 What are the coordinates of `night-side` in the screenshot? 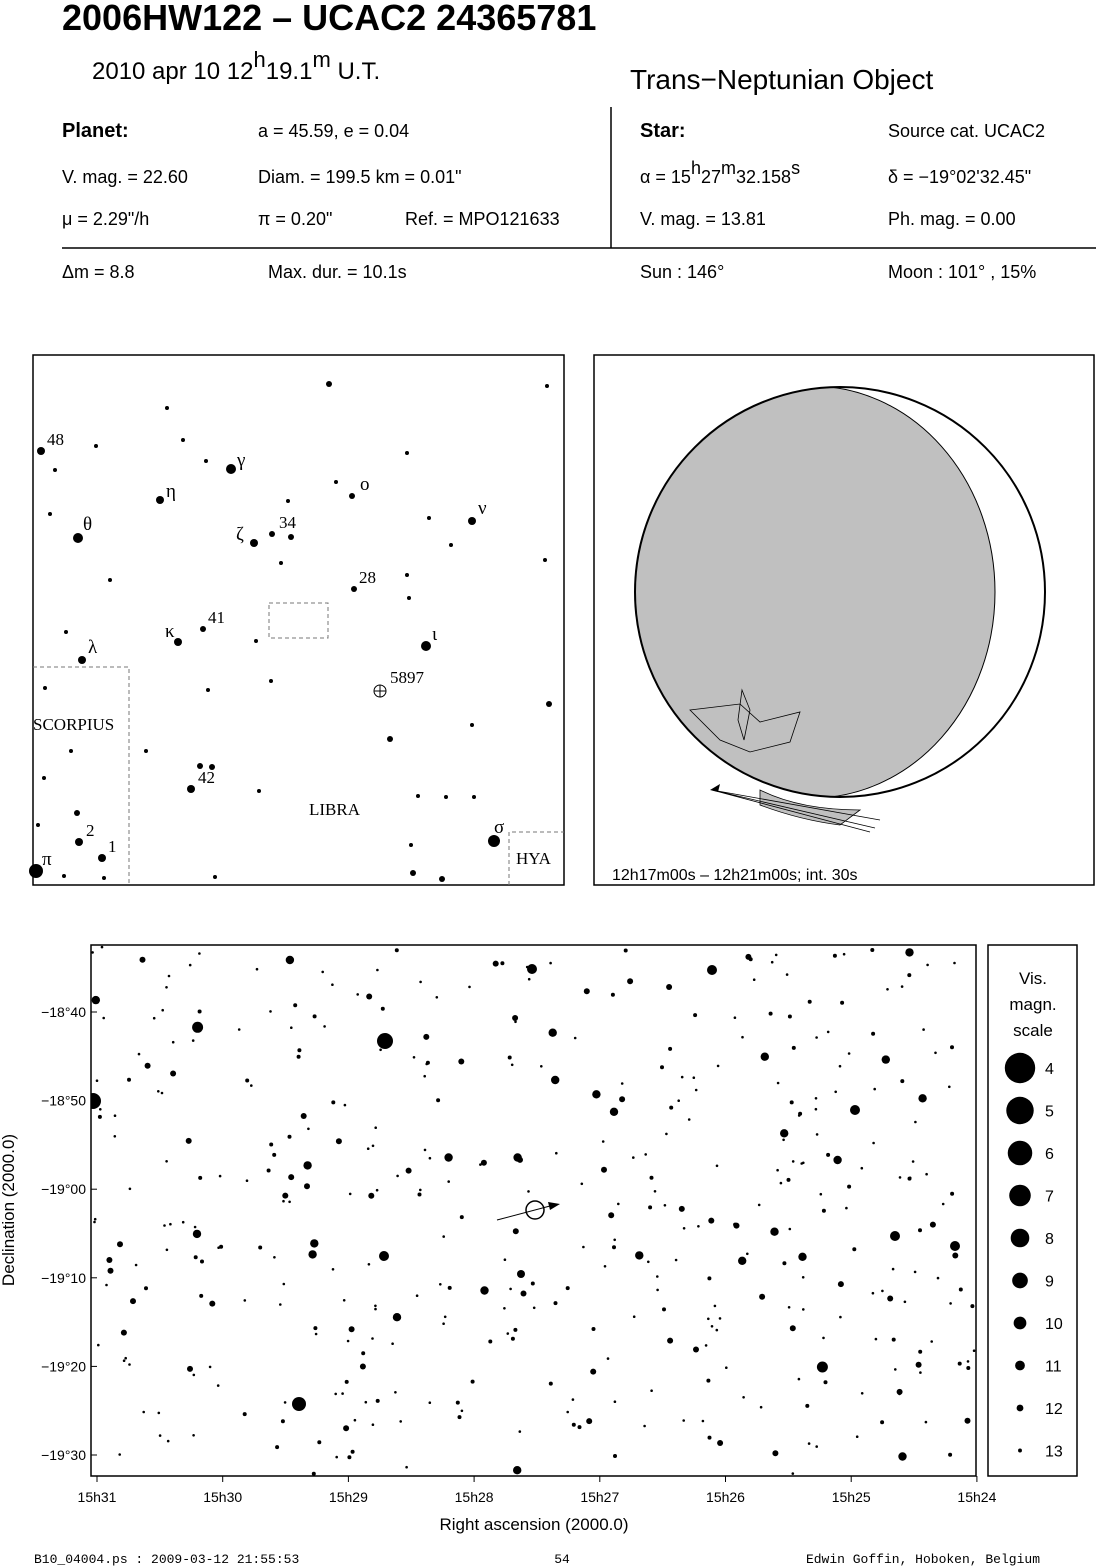 It's located at (815, 592).